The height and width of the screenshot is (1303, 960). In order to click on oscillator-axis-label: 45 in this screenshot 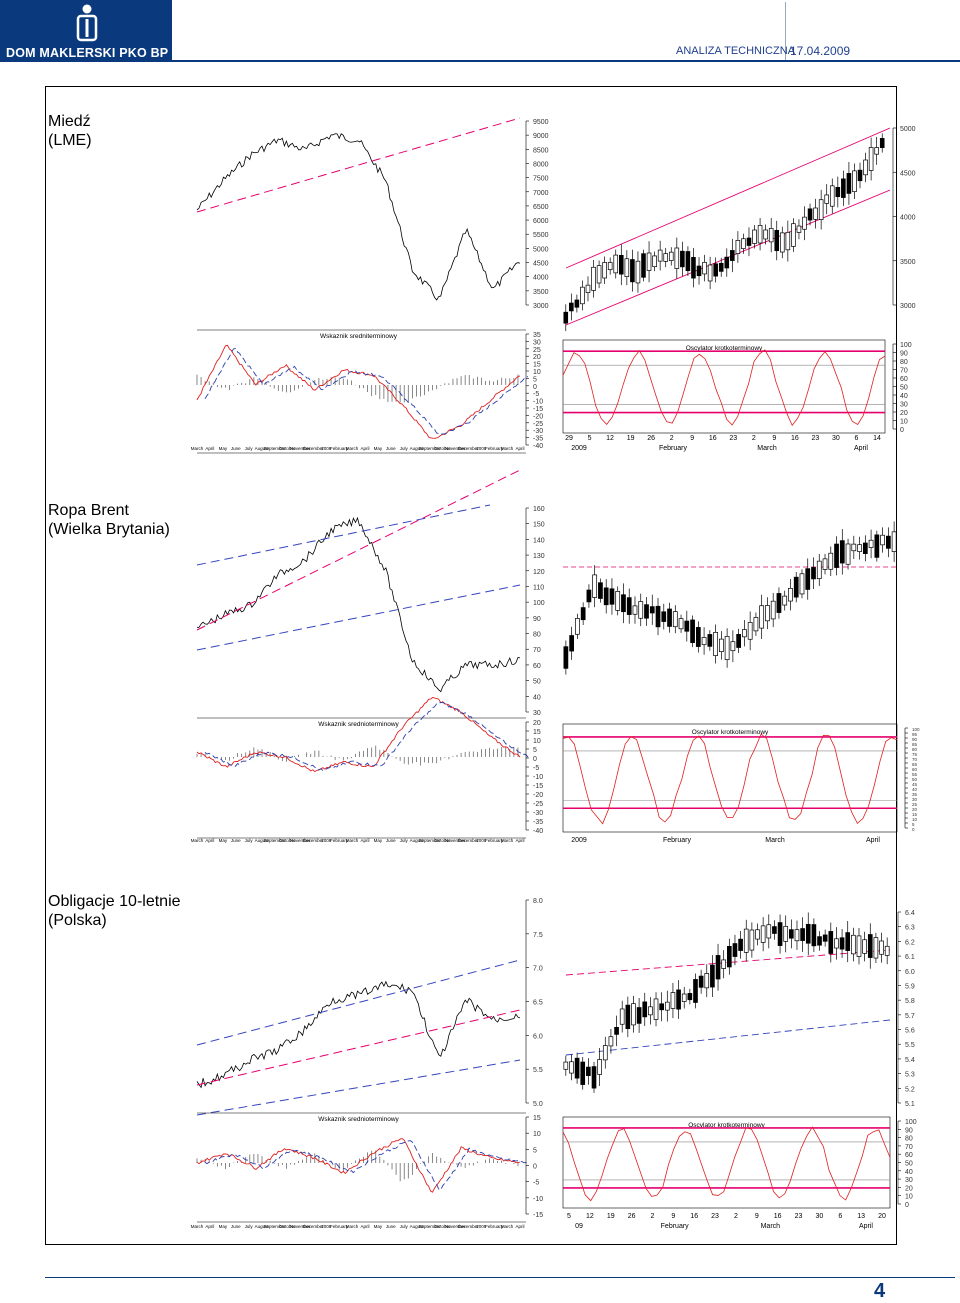, I will do `click(915, 784)`.